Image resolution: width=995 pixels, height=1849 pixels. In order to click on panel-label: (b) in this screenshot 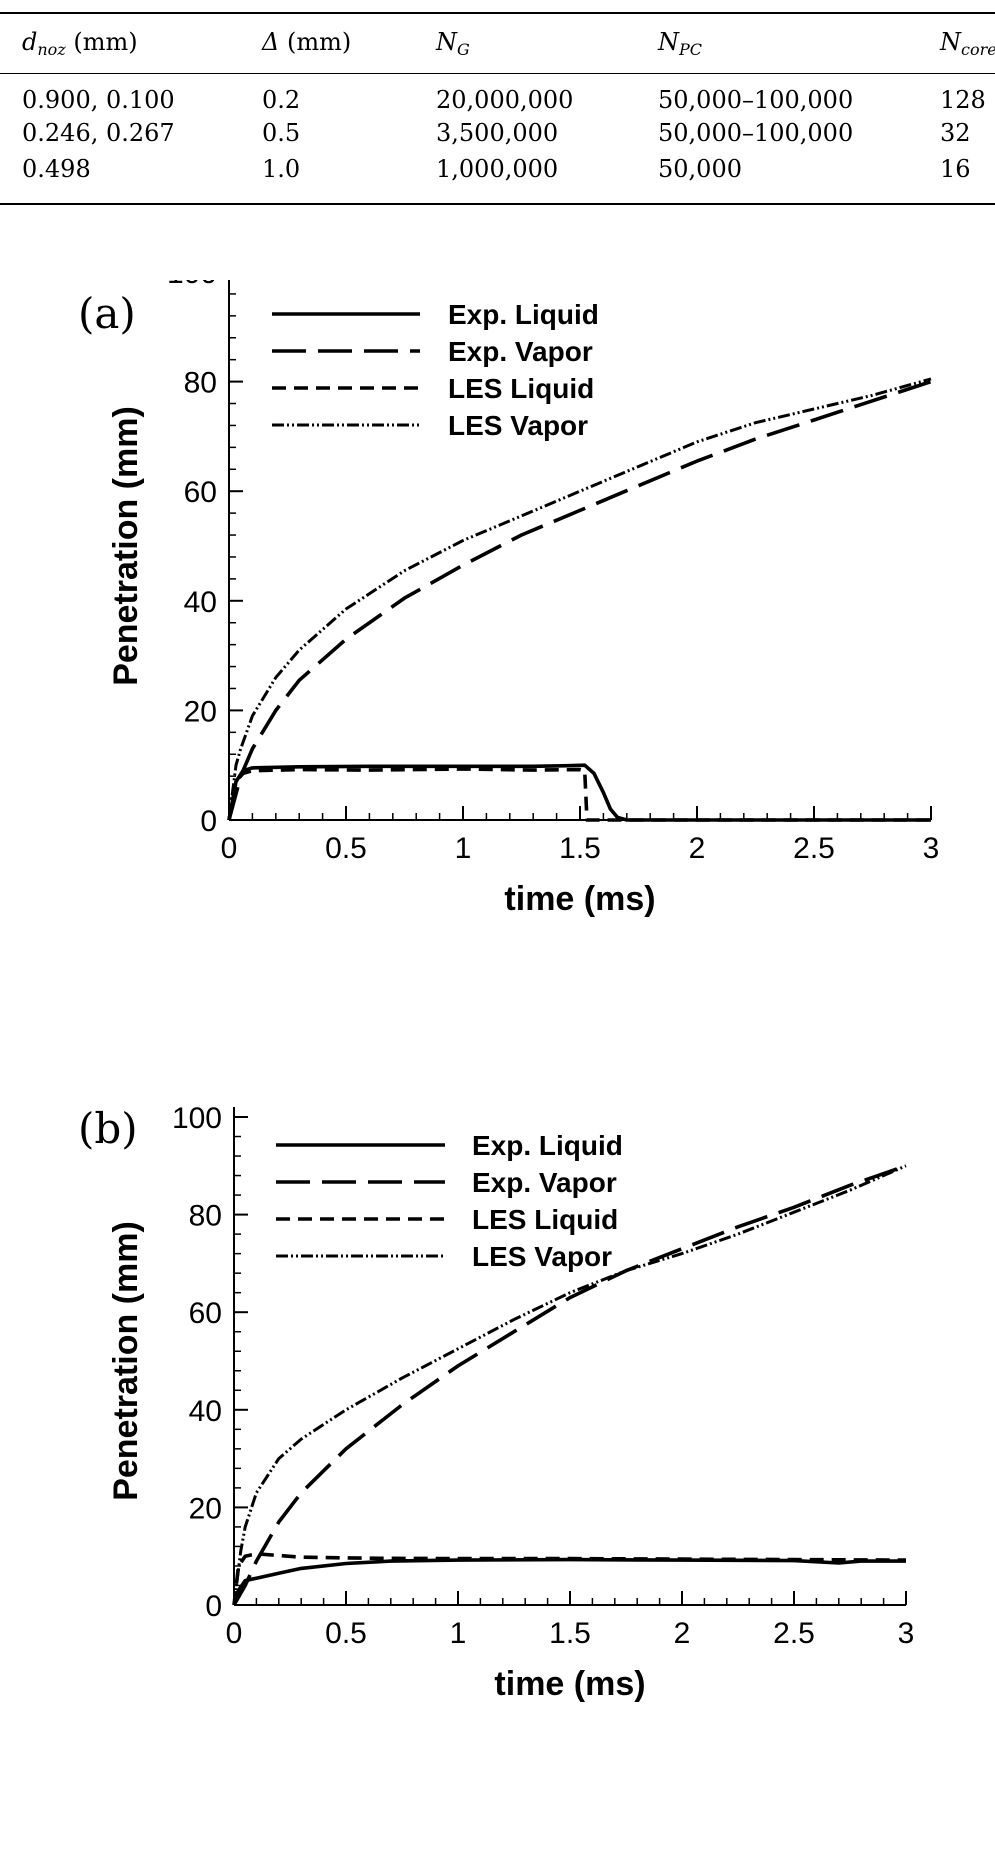, I will do `click(108, 1128)`.